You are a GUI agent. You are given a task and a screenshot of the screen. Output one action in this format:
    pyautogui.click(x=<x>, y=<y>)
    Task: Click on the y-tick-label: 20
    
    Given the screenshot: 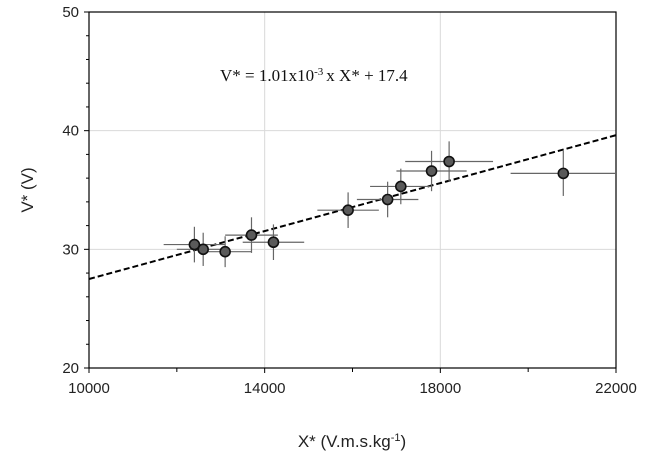 What is the action you would take?
    pyautogui.click(x=70, y=368)
    